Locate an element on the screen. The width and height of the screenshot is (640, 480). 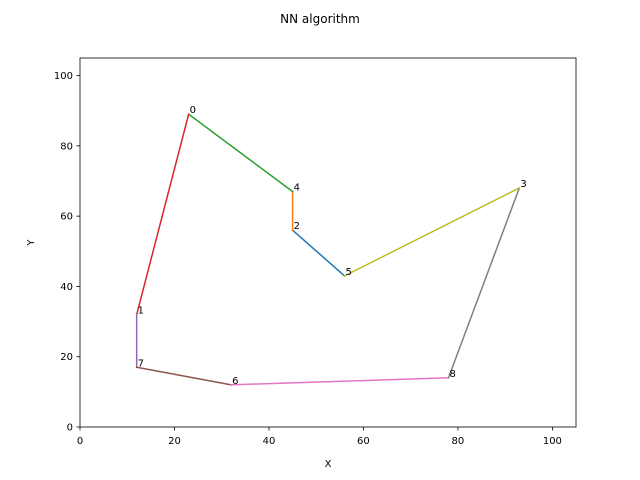
y-tick-label: 20 is located at coordinates (66, 357).